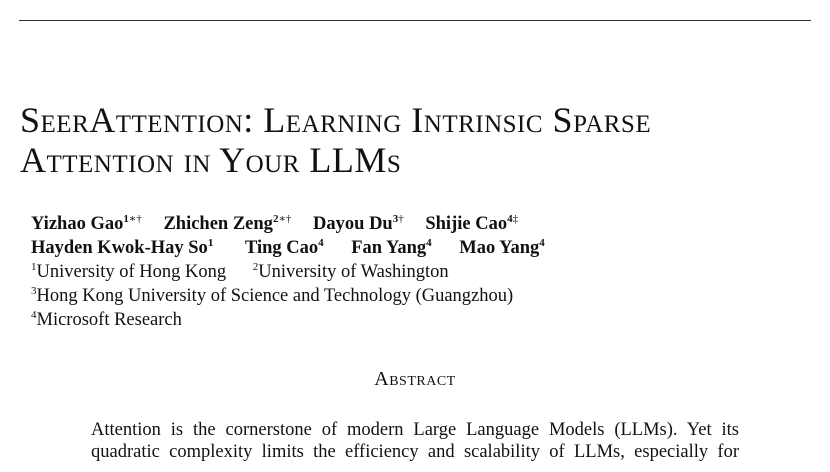 This screenshot has height=472, width=830. What do you see at coordinates (502, 248) in the screenshot?
I see `author: Mao Yang4` at bounding box center [502, 248].